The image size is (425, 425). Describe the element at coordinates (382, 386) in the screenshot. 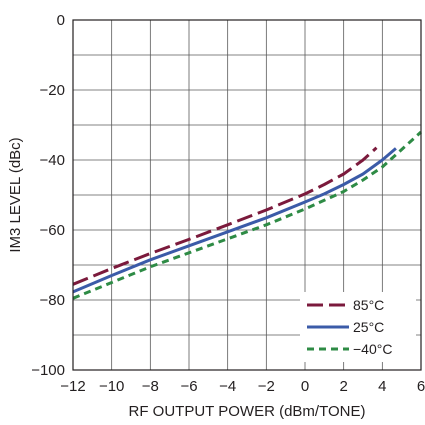

I see `x-tick-label: 4` at that location.